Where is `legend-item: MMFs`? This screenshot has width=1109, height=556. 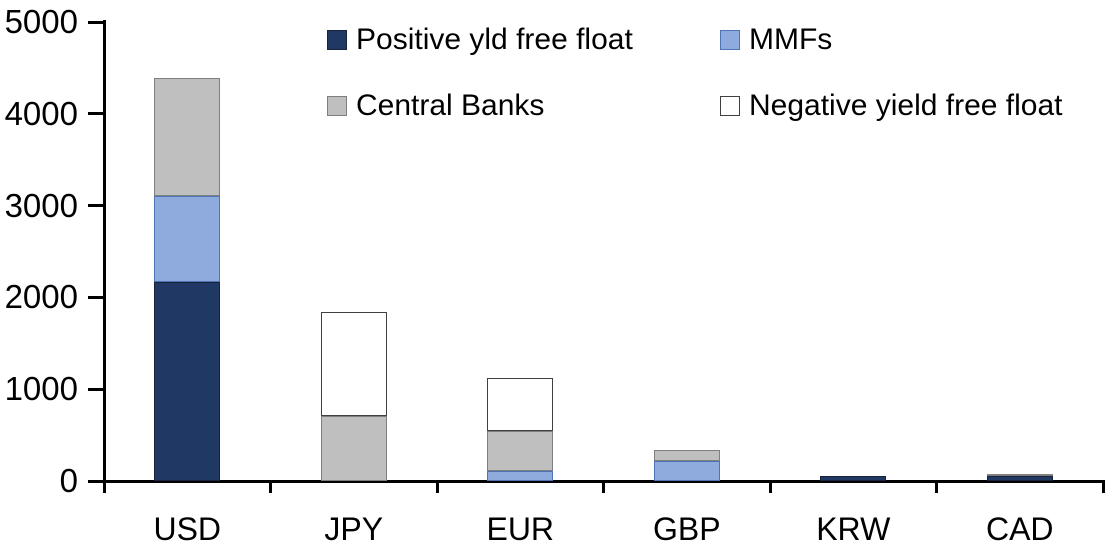
legend-item: MMFs is located at coordinates (776, 40).